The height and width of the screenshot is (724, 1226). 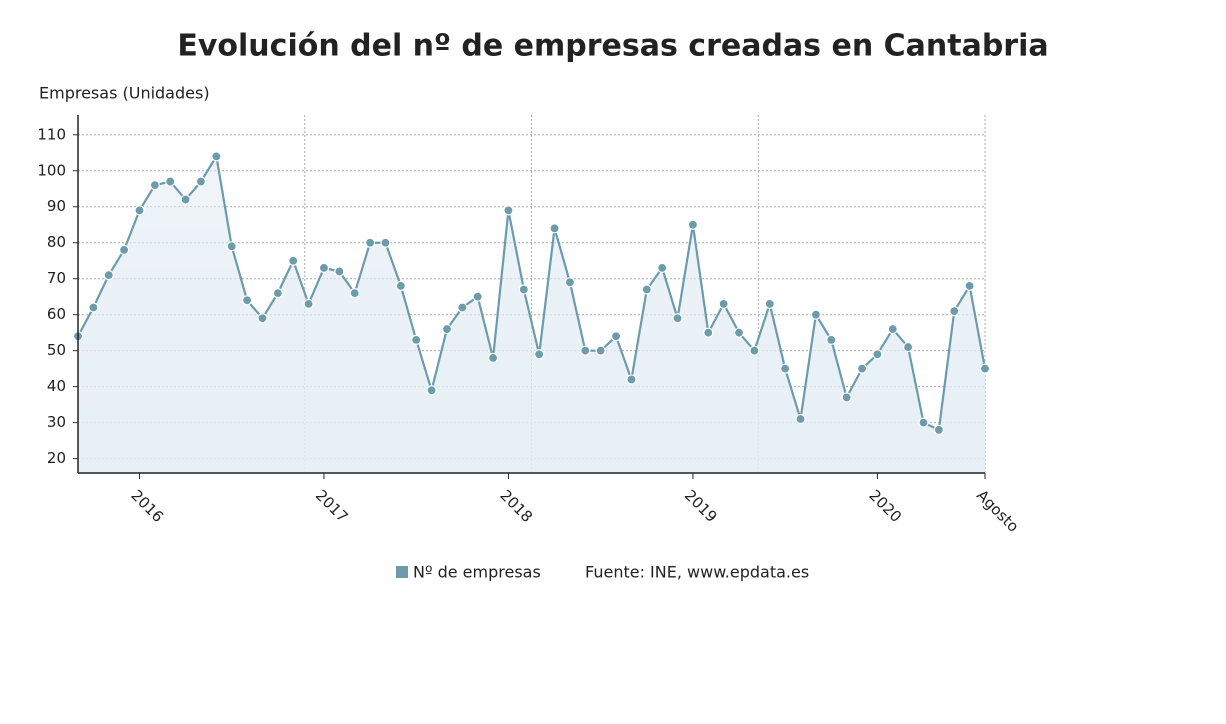 I want to click on x-tick-label: 2018, so click(x=516, y=506).